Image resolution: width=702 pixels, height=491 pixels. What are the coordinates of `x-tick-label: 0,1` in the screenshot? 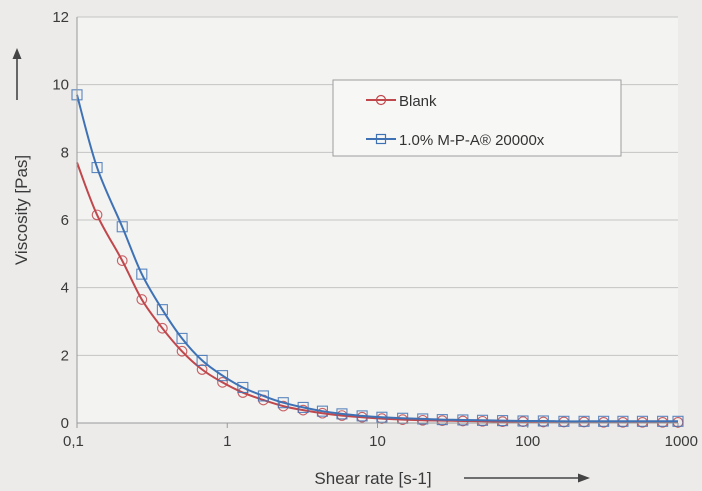 It's located at (73, 441).